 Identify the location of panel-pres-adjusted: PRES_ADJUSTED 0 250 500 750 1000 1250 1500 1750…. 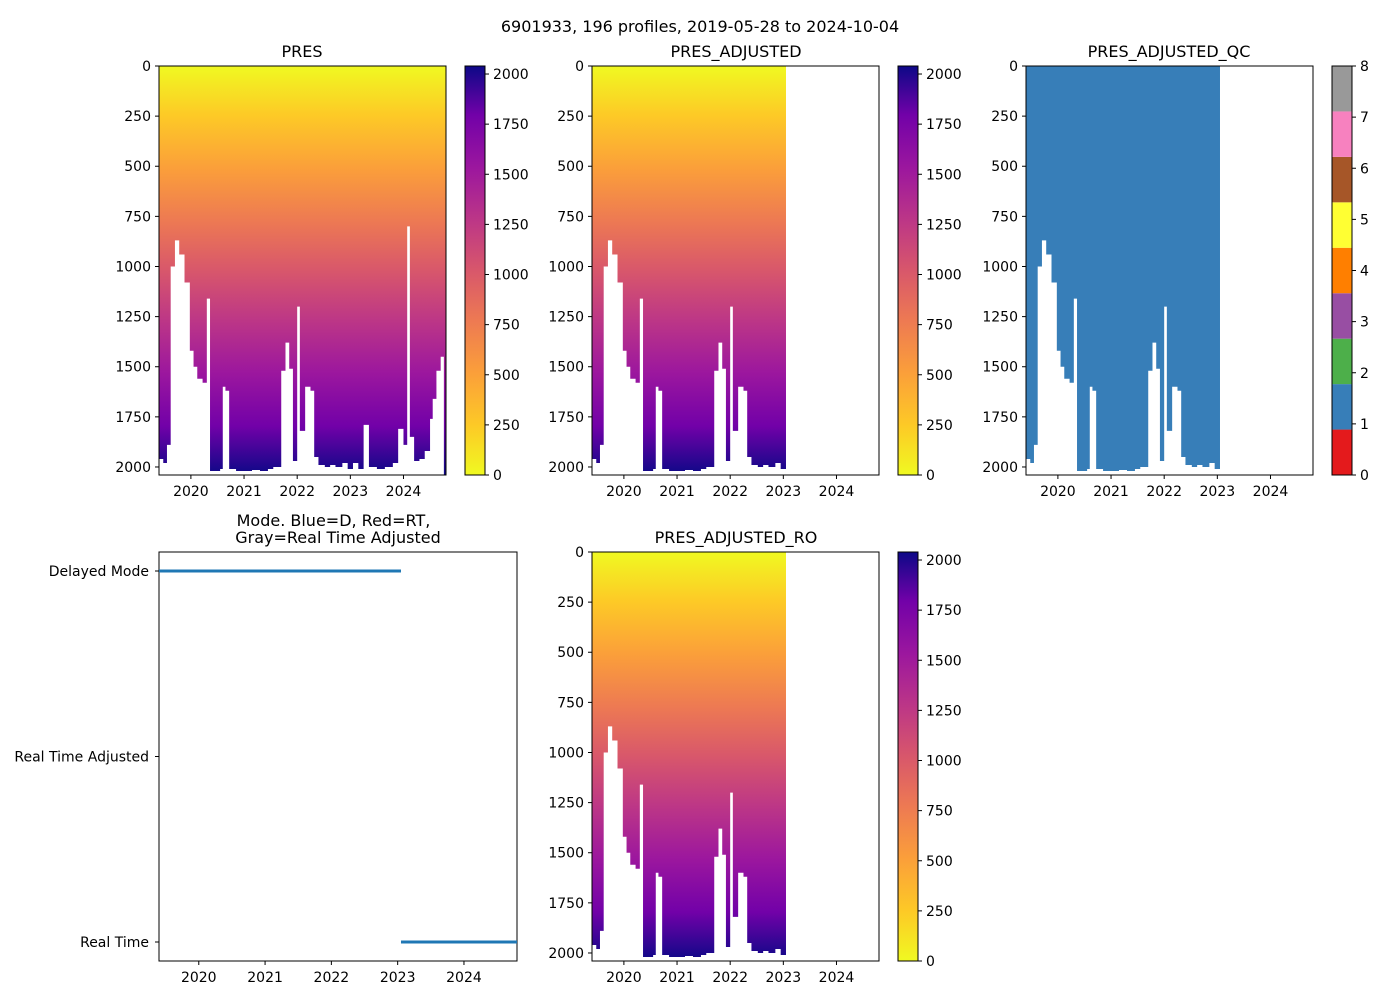
(754, 271).